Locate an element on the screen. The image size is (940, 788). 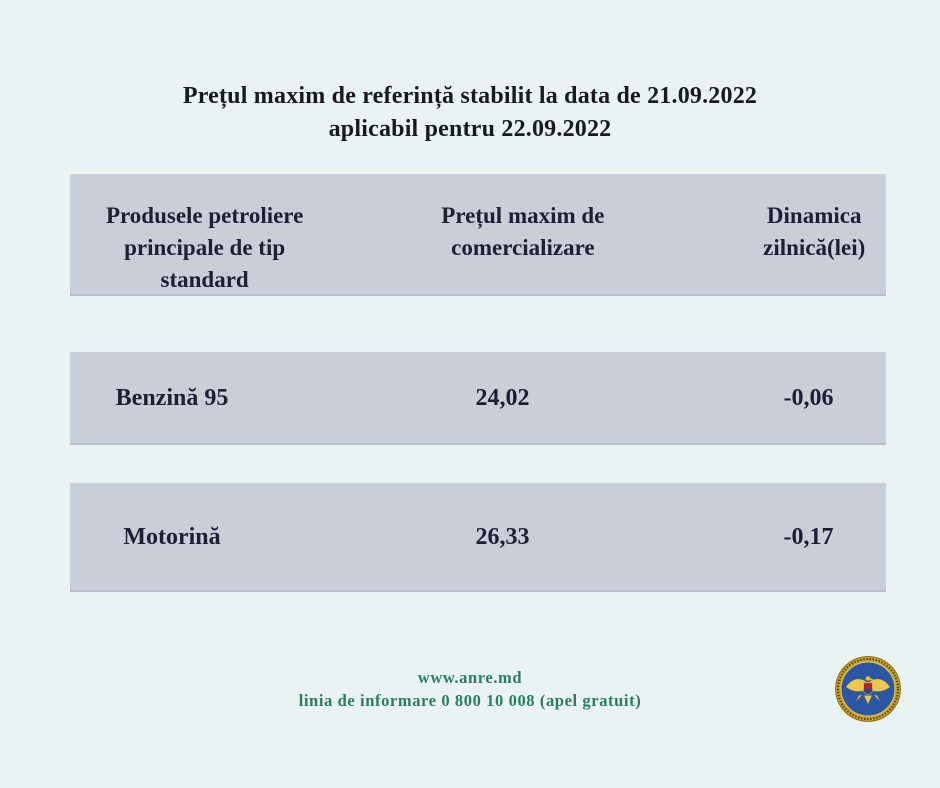
anre-emblem-logo is located at coordinates (868, 689).